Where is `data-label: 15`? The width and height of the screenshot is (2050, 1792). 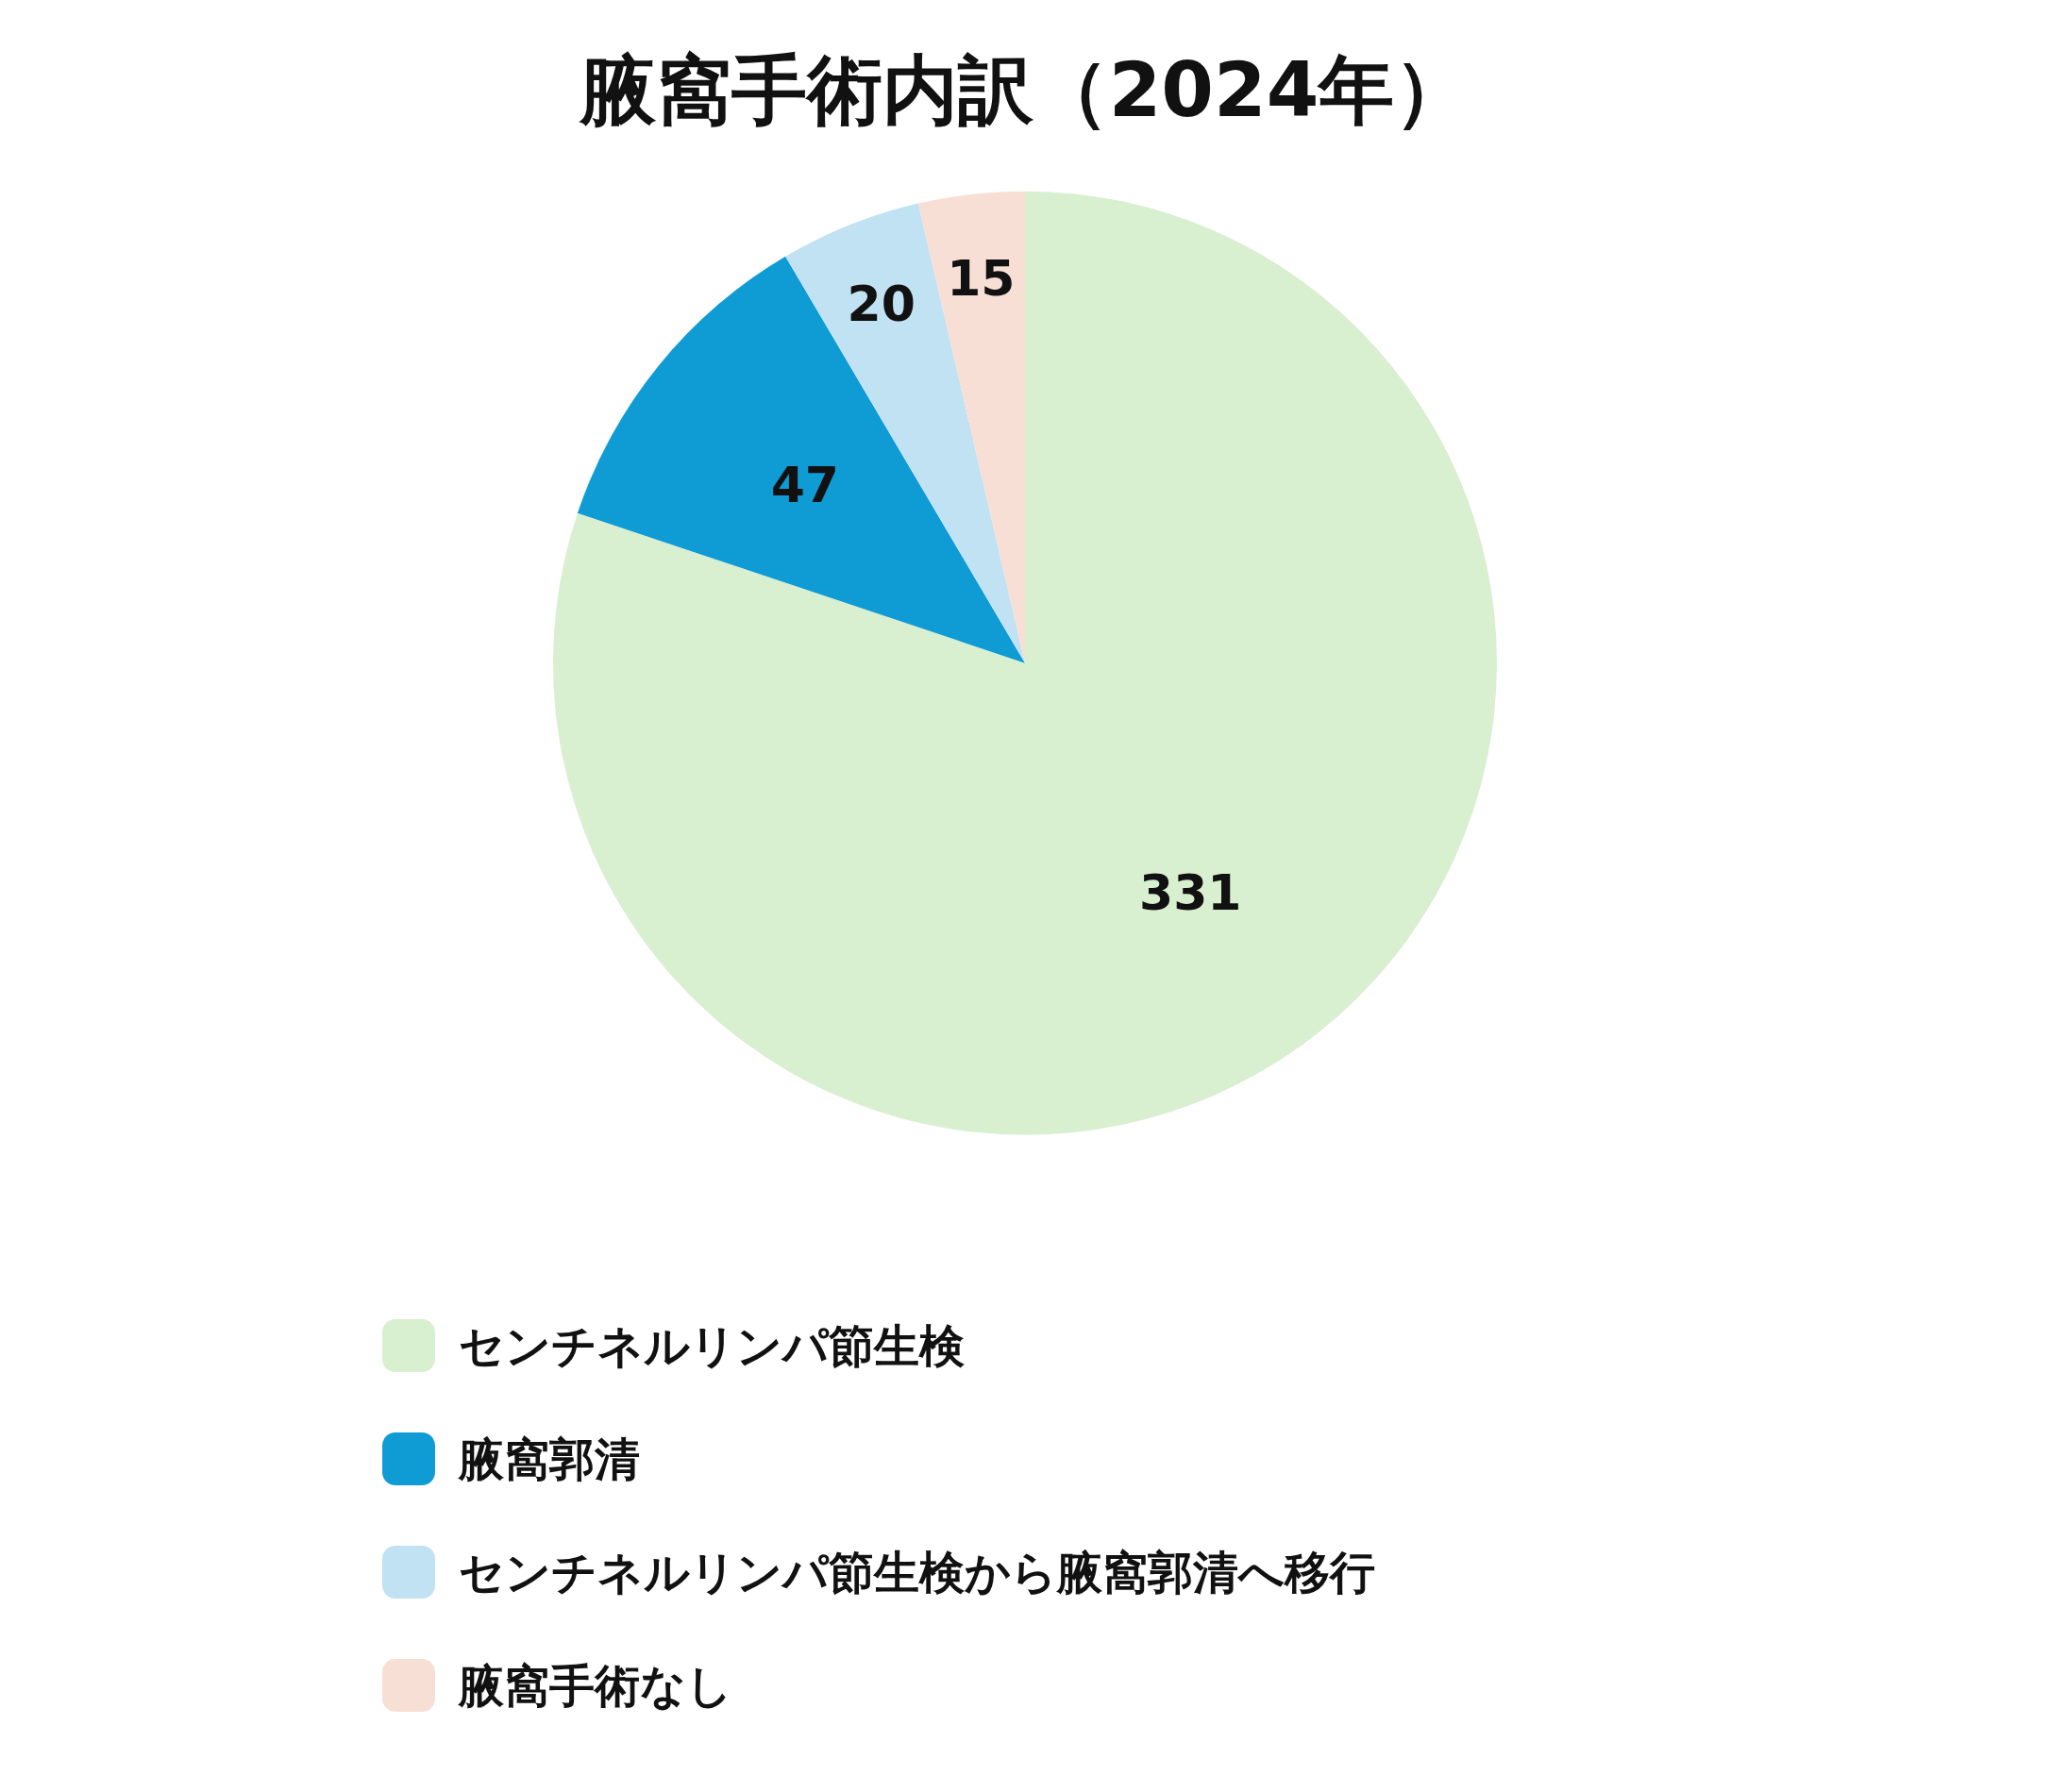
data-label: 15 is located at coordinates (981, 279).